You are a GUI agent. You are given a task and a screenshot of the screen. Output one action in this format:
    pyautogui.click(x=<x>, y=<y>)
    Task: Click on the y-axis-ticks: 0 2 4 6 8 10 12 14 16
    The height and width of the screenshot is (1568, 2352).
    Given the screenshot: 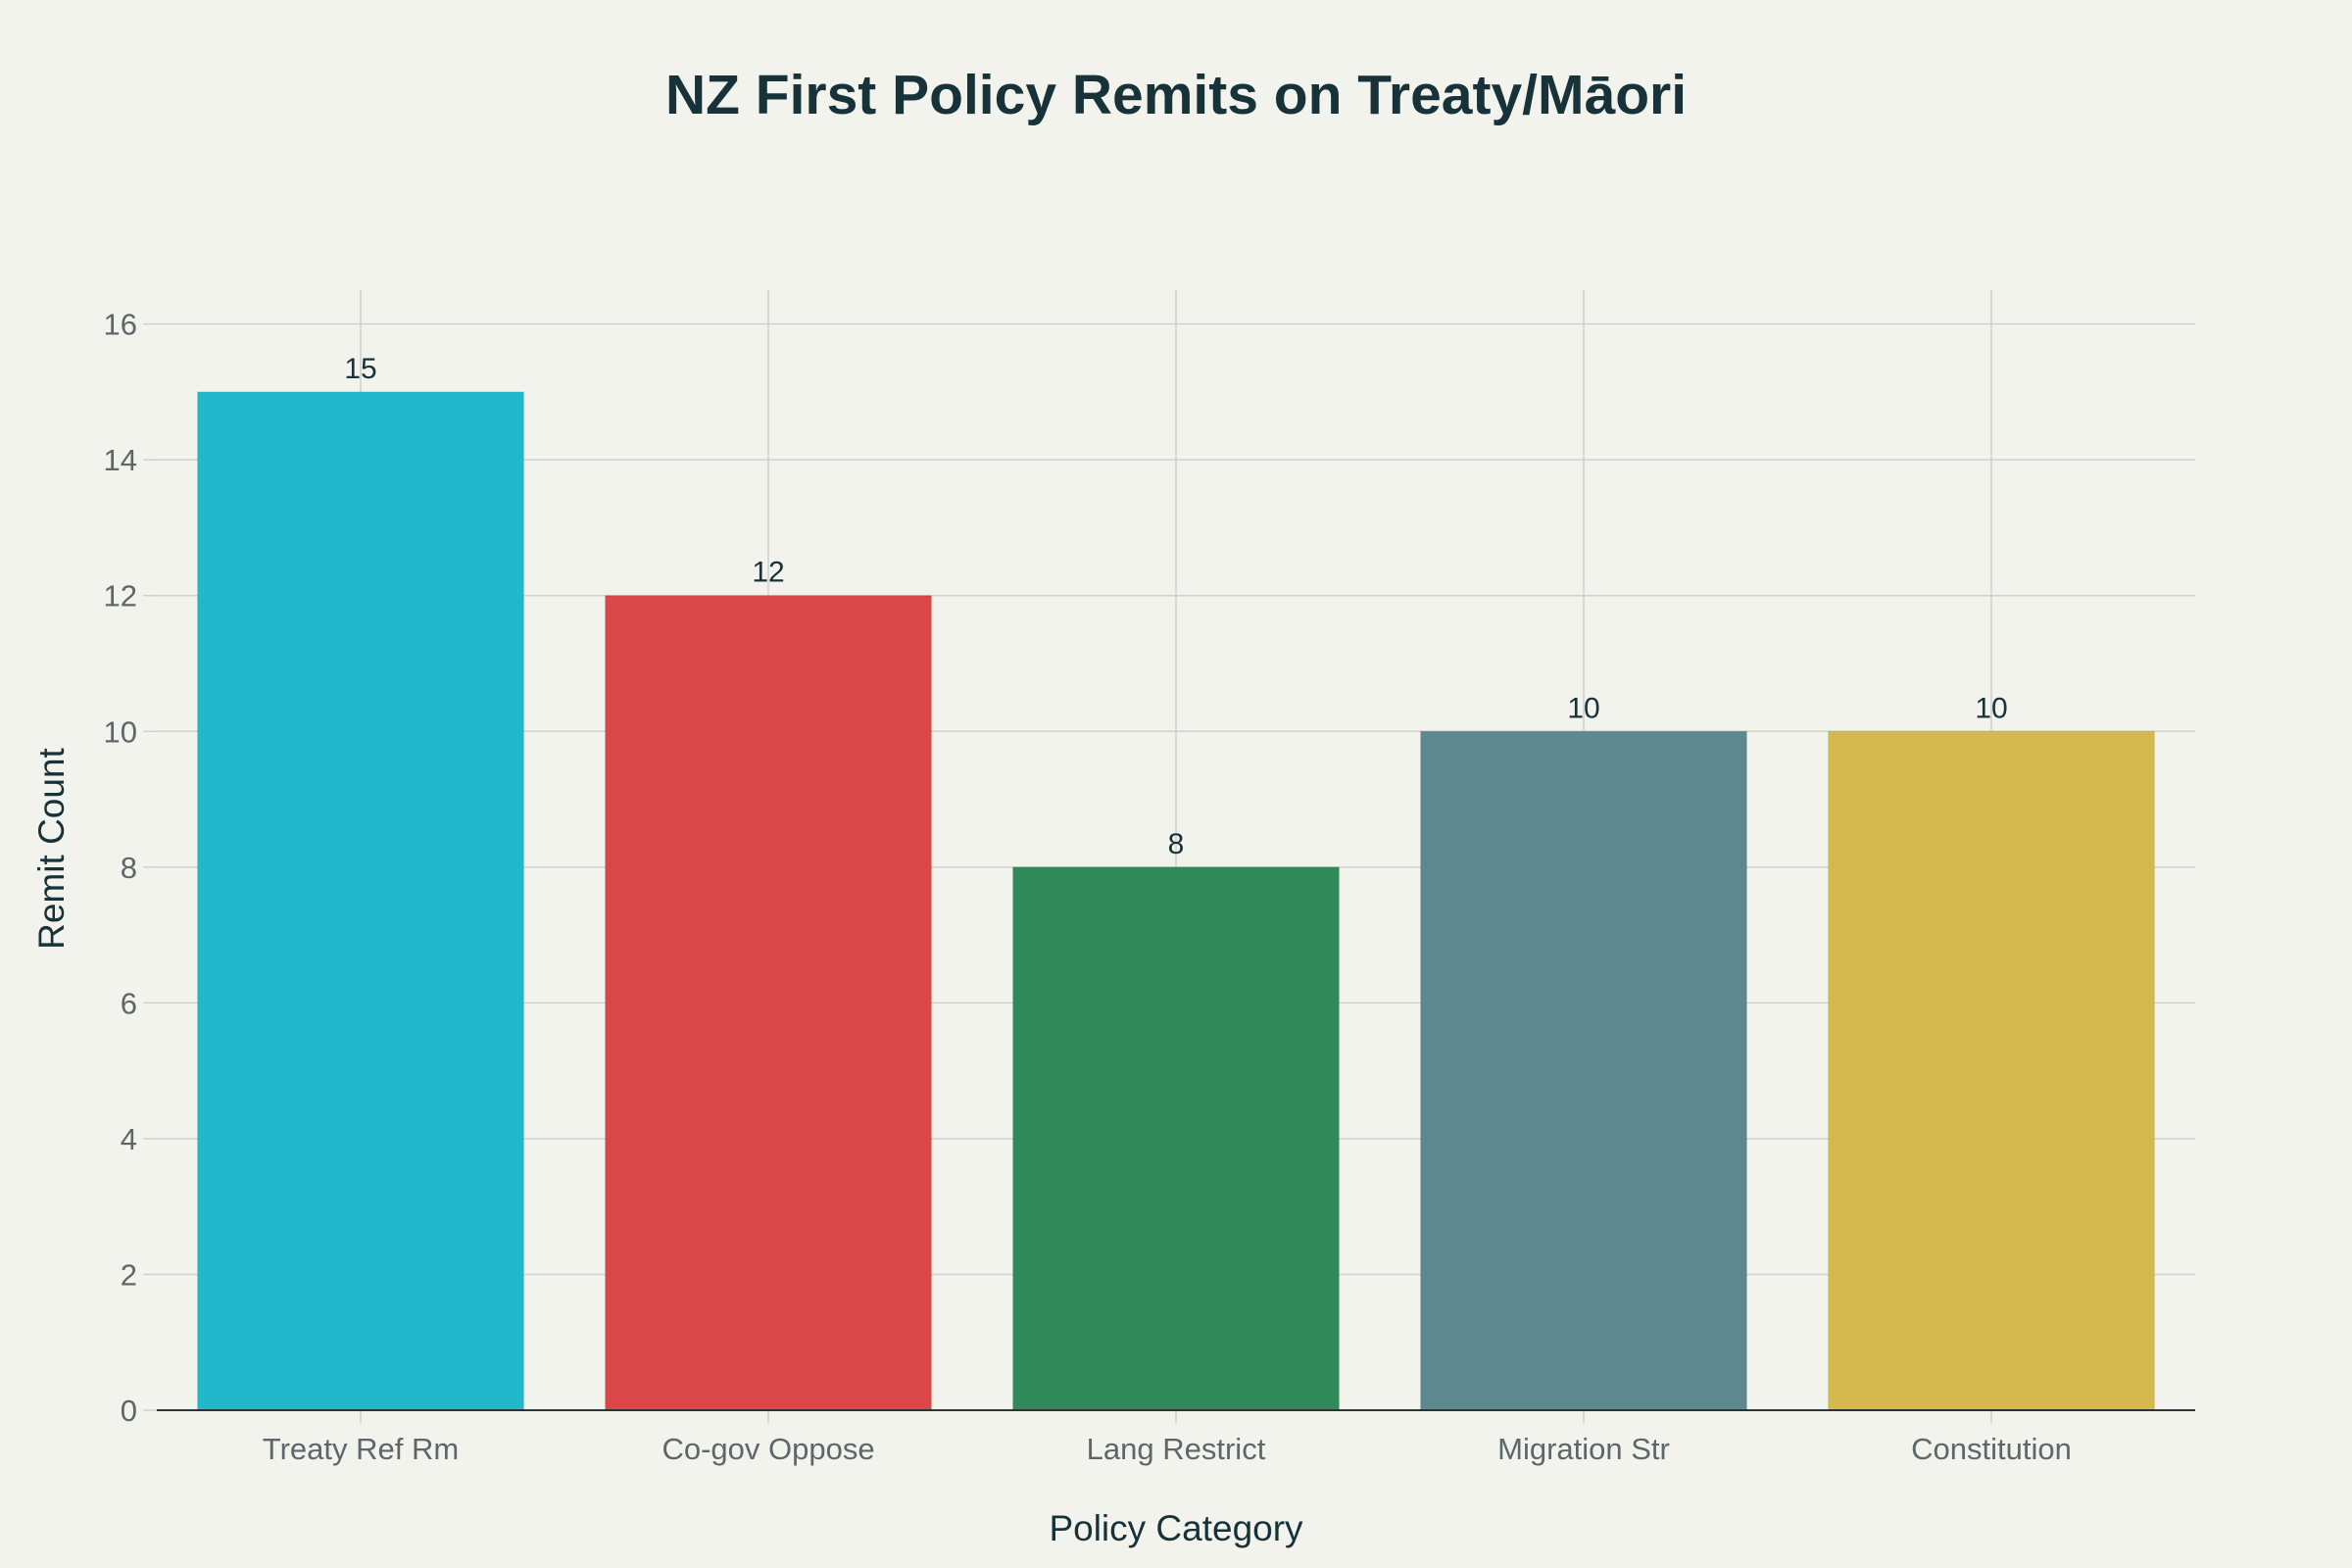 What is the action you would take?
    pyautogui.click(x=130, y=868)
    